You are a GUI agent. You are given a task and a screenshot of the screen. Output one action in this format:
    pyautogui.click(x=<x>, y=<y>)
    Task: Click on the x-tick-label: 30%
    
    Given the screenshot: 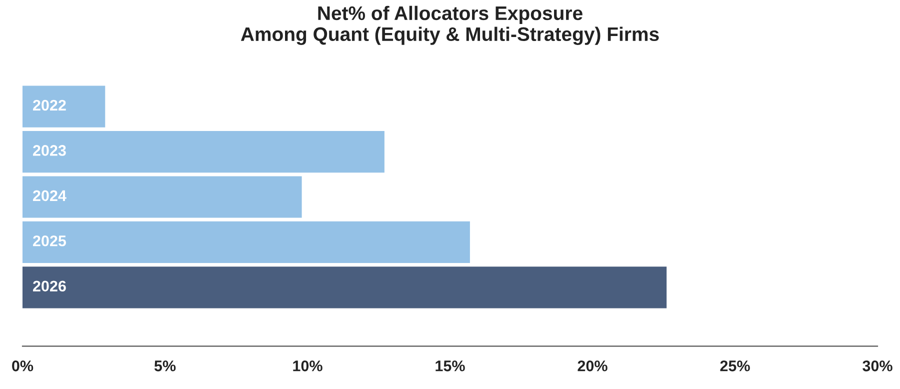 What is the action you would take?
    pyautogui.click(x=877, y=366)
    